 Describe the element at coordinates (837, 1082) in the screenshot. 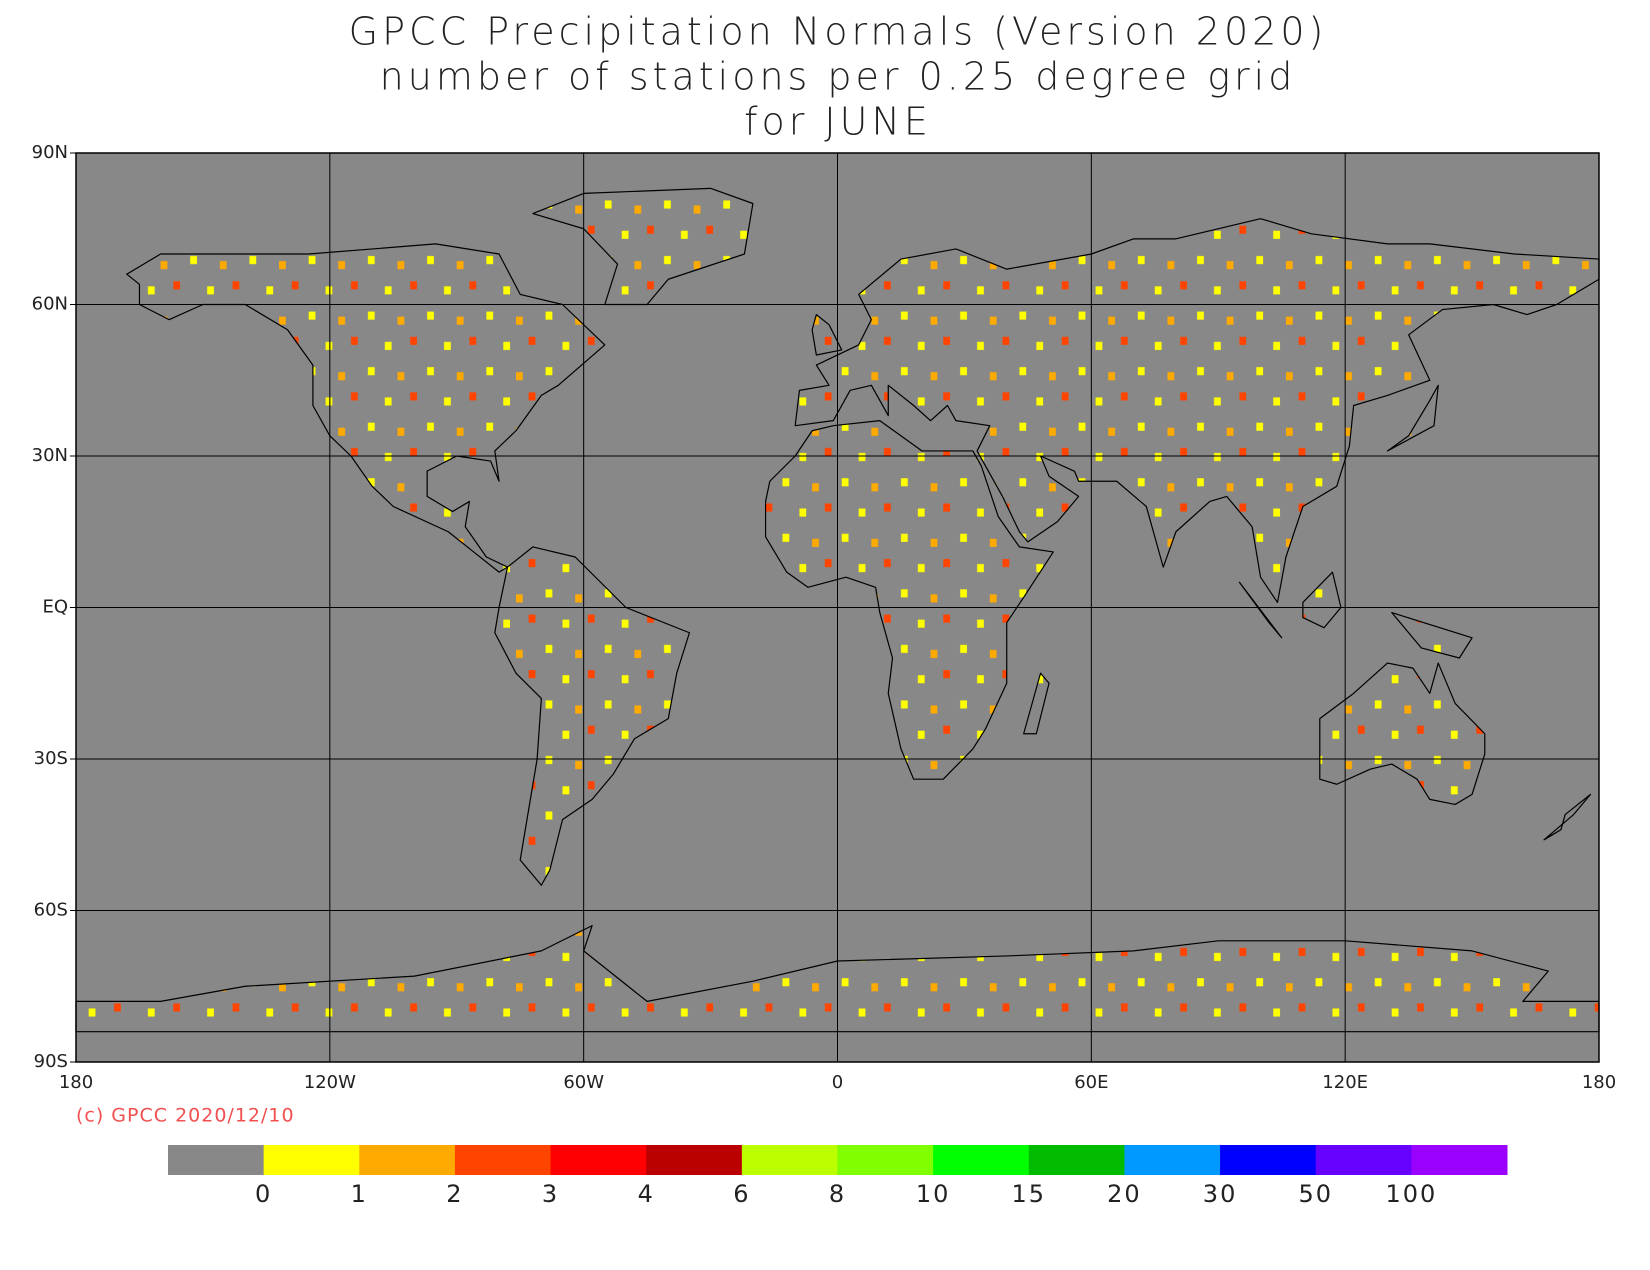

I see `x-tick-label: 0` at that location.